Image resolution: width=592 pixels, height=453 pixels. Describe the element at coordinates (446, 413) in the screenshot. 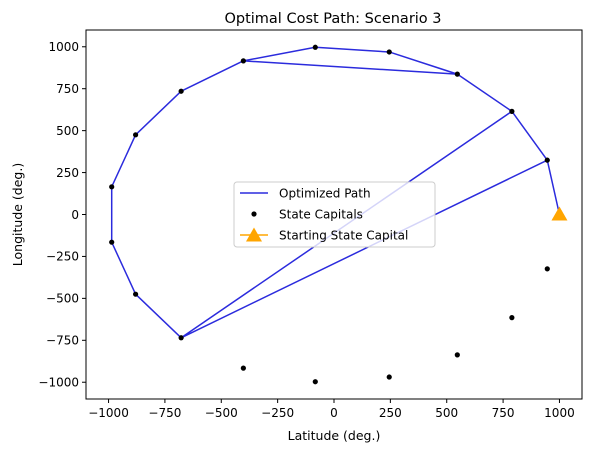

I see `x-tick-label: 500` at that location.